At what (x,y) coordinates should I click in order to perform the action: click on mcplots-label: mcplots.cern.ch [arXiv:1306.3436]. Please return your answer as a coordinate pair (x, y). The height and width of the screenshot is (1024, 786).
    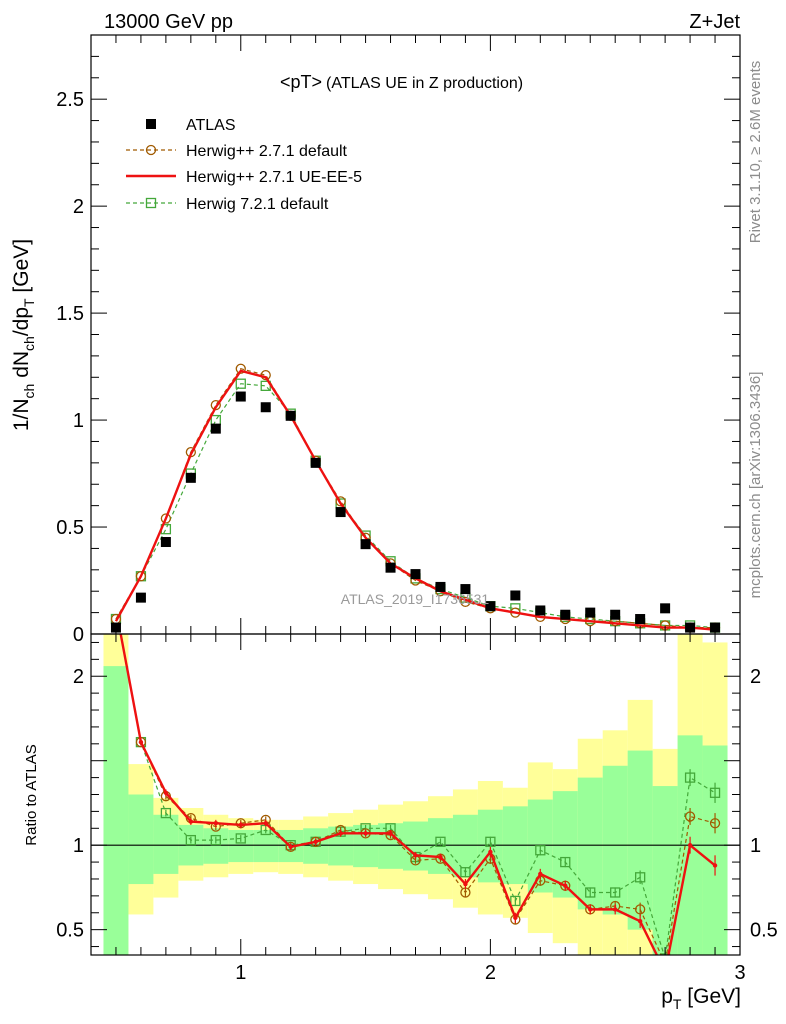
    Looking at the image, I should click on (755, 485).